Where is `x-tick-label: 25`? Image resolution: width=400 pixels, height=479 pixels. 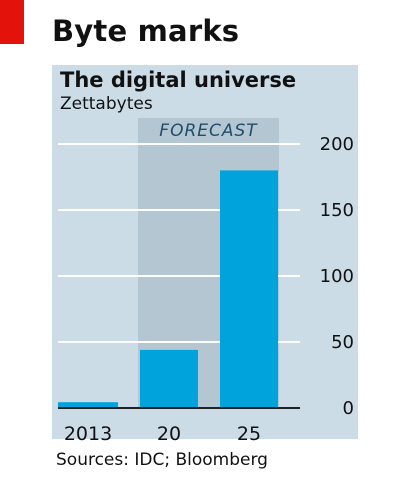
x-tick-label: 25 is located at coordinates (249, 434).